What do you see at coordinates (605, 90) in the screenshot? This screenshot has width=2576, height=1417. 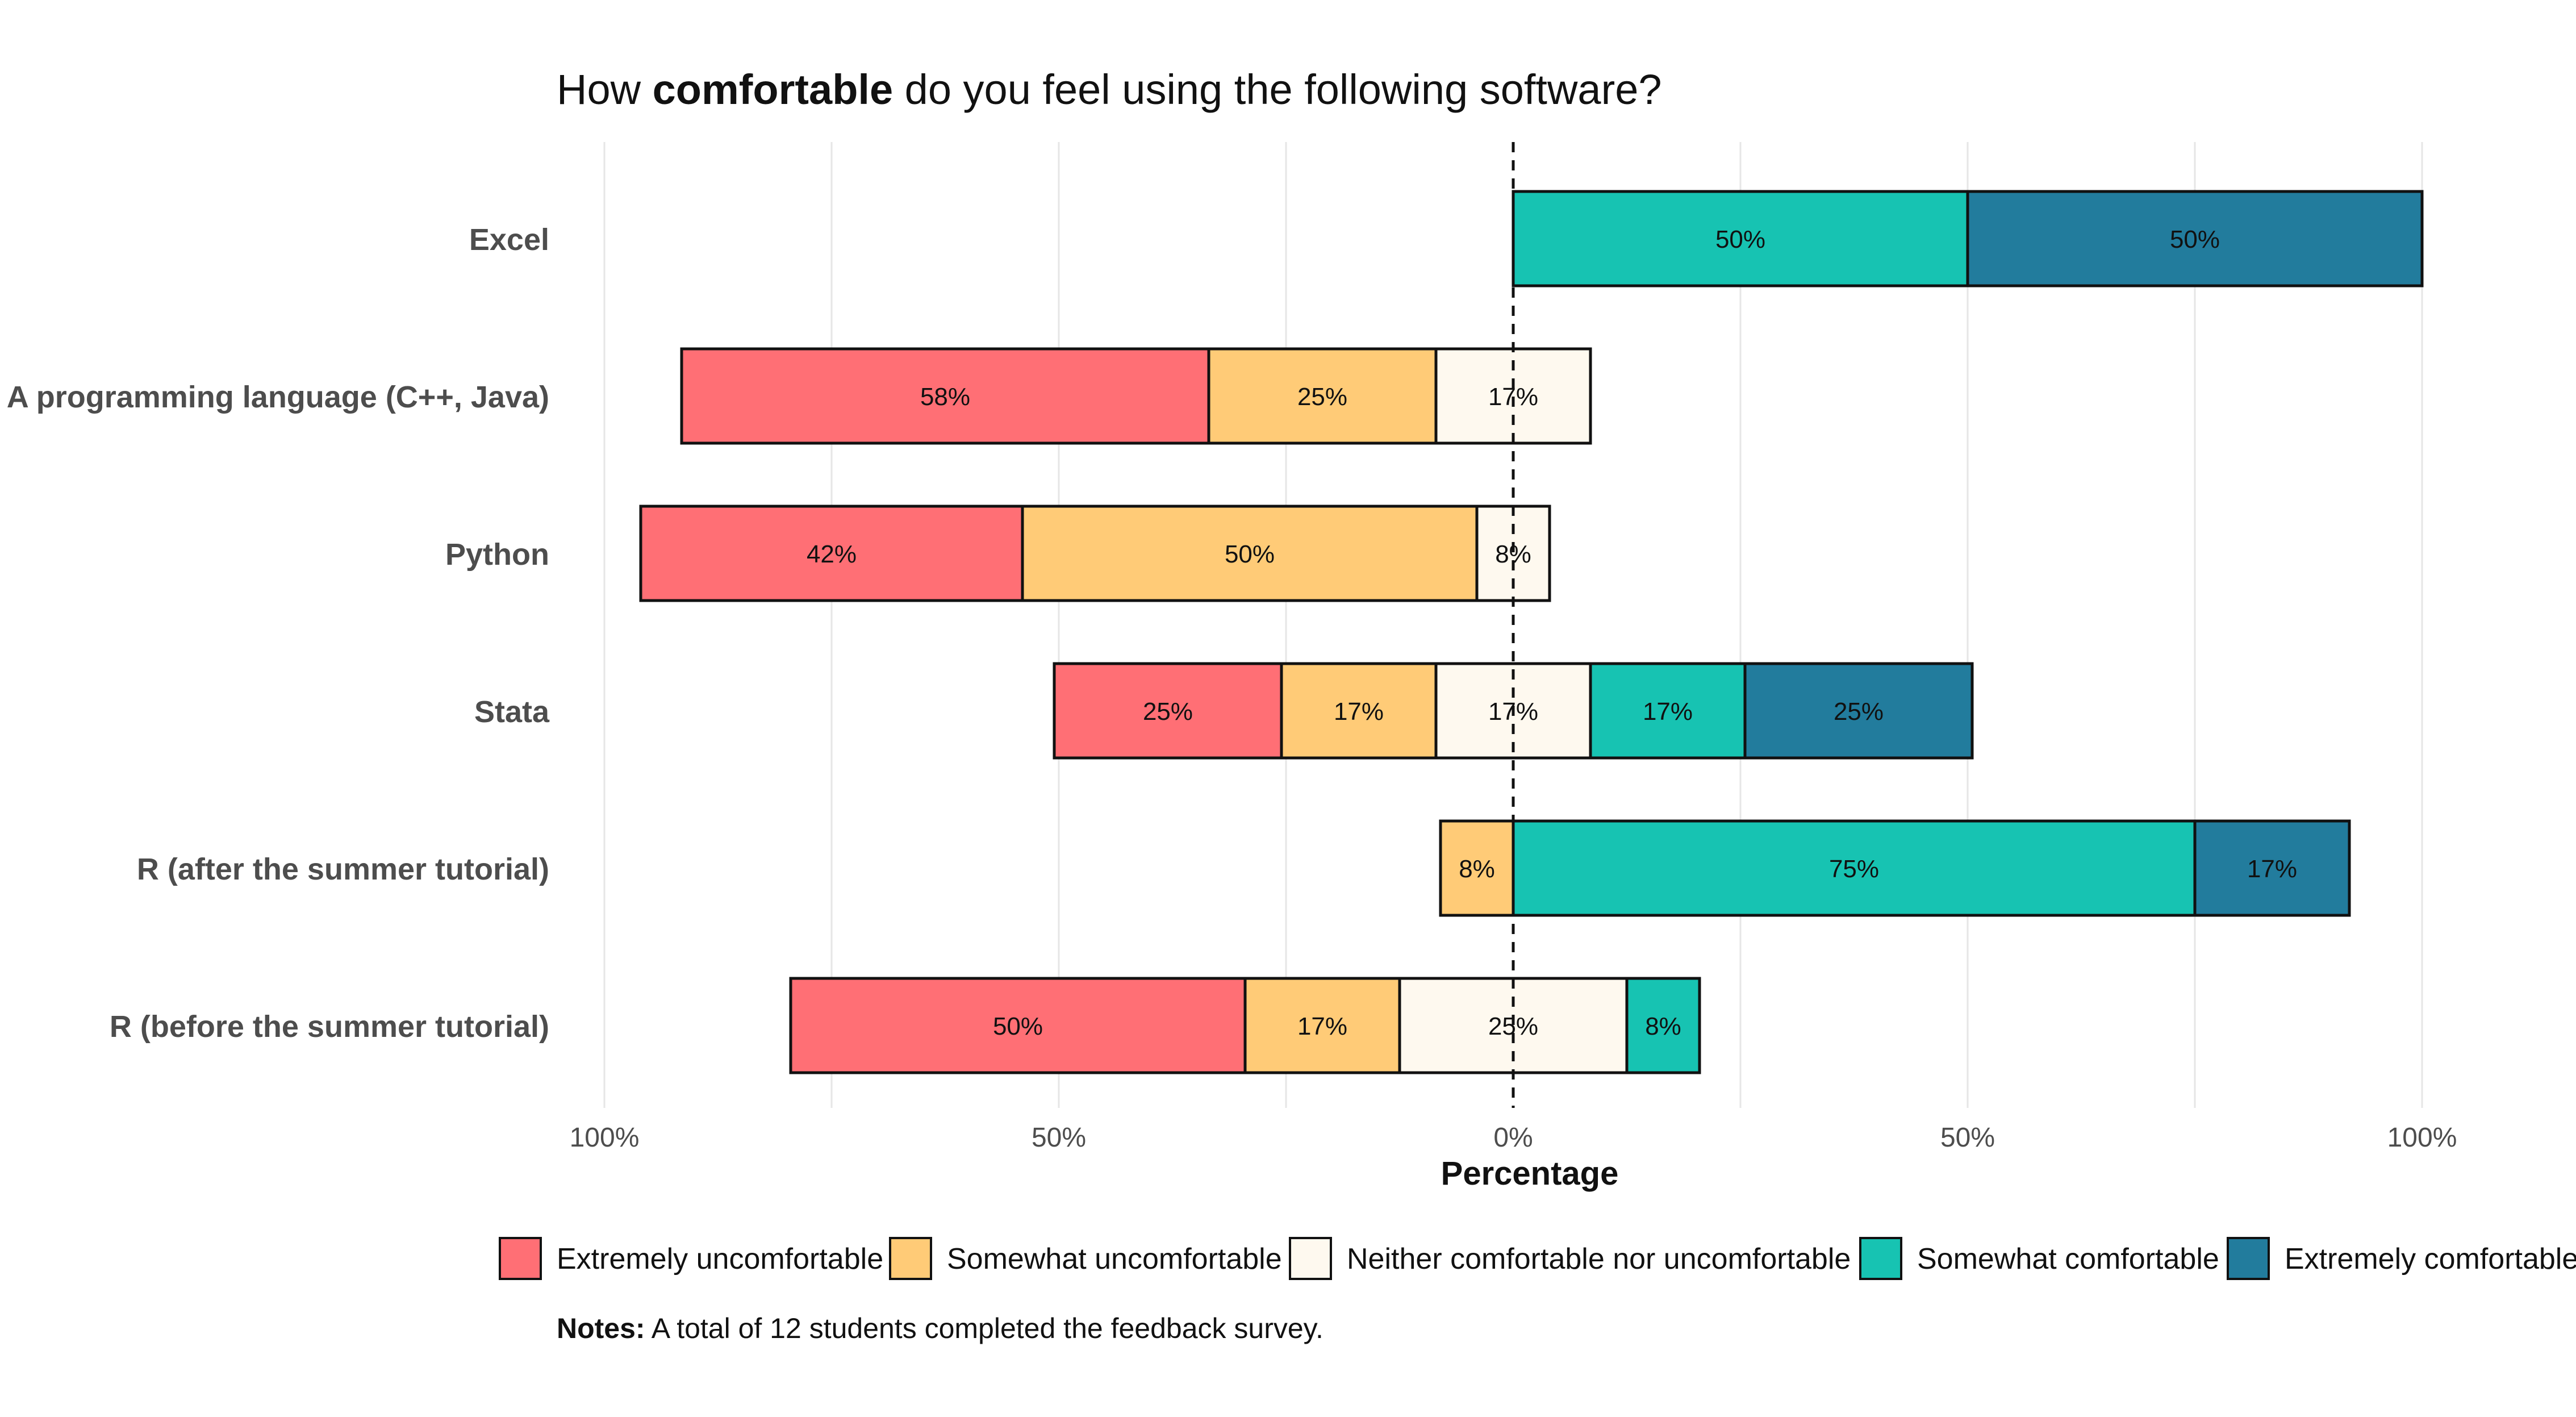 I see `chart-title-part: How` at bounding box center [605, 90].